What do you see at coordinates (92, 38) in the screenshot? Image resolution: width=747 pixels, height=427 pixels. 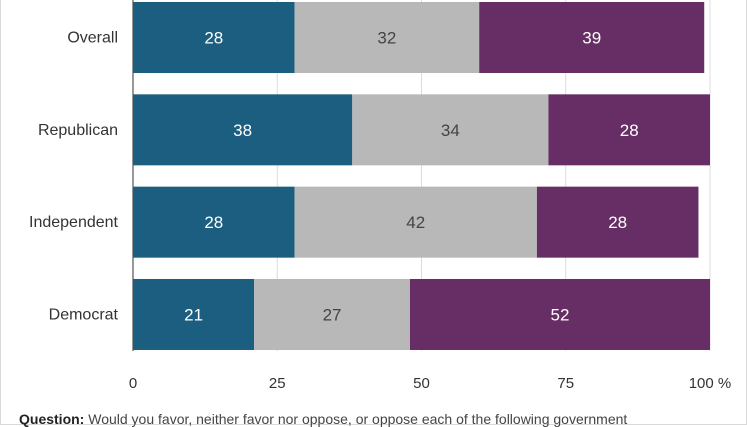 I see `category-label: Overall` at bounding box center [92, 38].